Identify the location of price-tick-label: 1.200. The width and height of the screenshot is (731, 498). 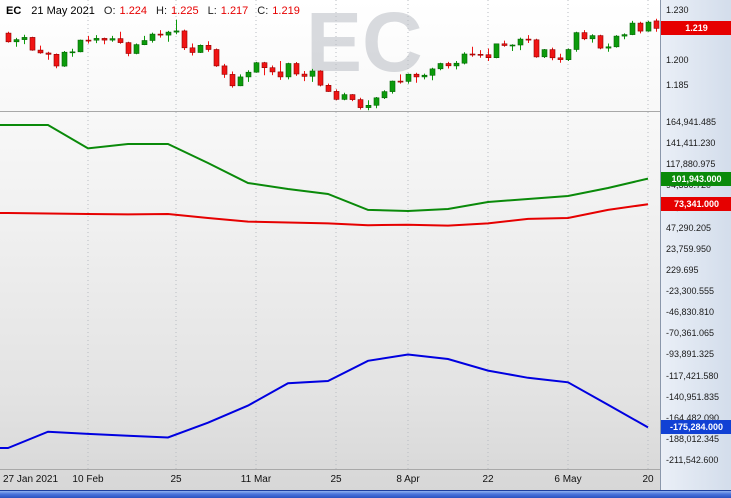
(677, 60).